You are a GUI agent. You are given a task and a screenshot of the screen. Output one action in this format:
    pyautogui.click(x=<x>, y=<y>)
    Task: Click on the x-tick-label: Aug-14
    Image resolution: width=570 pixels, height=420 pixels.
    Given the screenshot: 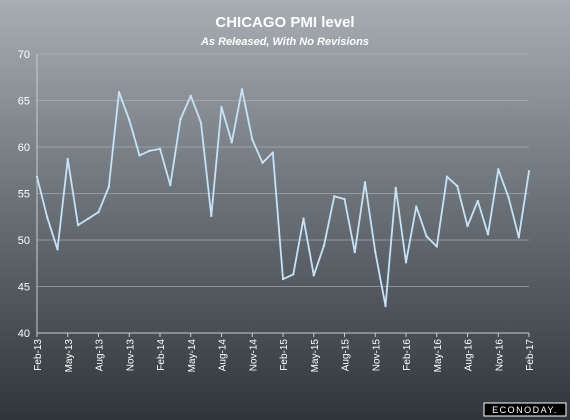 What is the action you would take?
    pyautogui.click(x=223, y=355)
    